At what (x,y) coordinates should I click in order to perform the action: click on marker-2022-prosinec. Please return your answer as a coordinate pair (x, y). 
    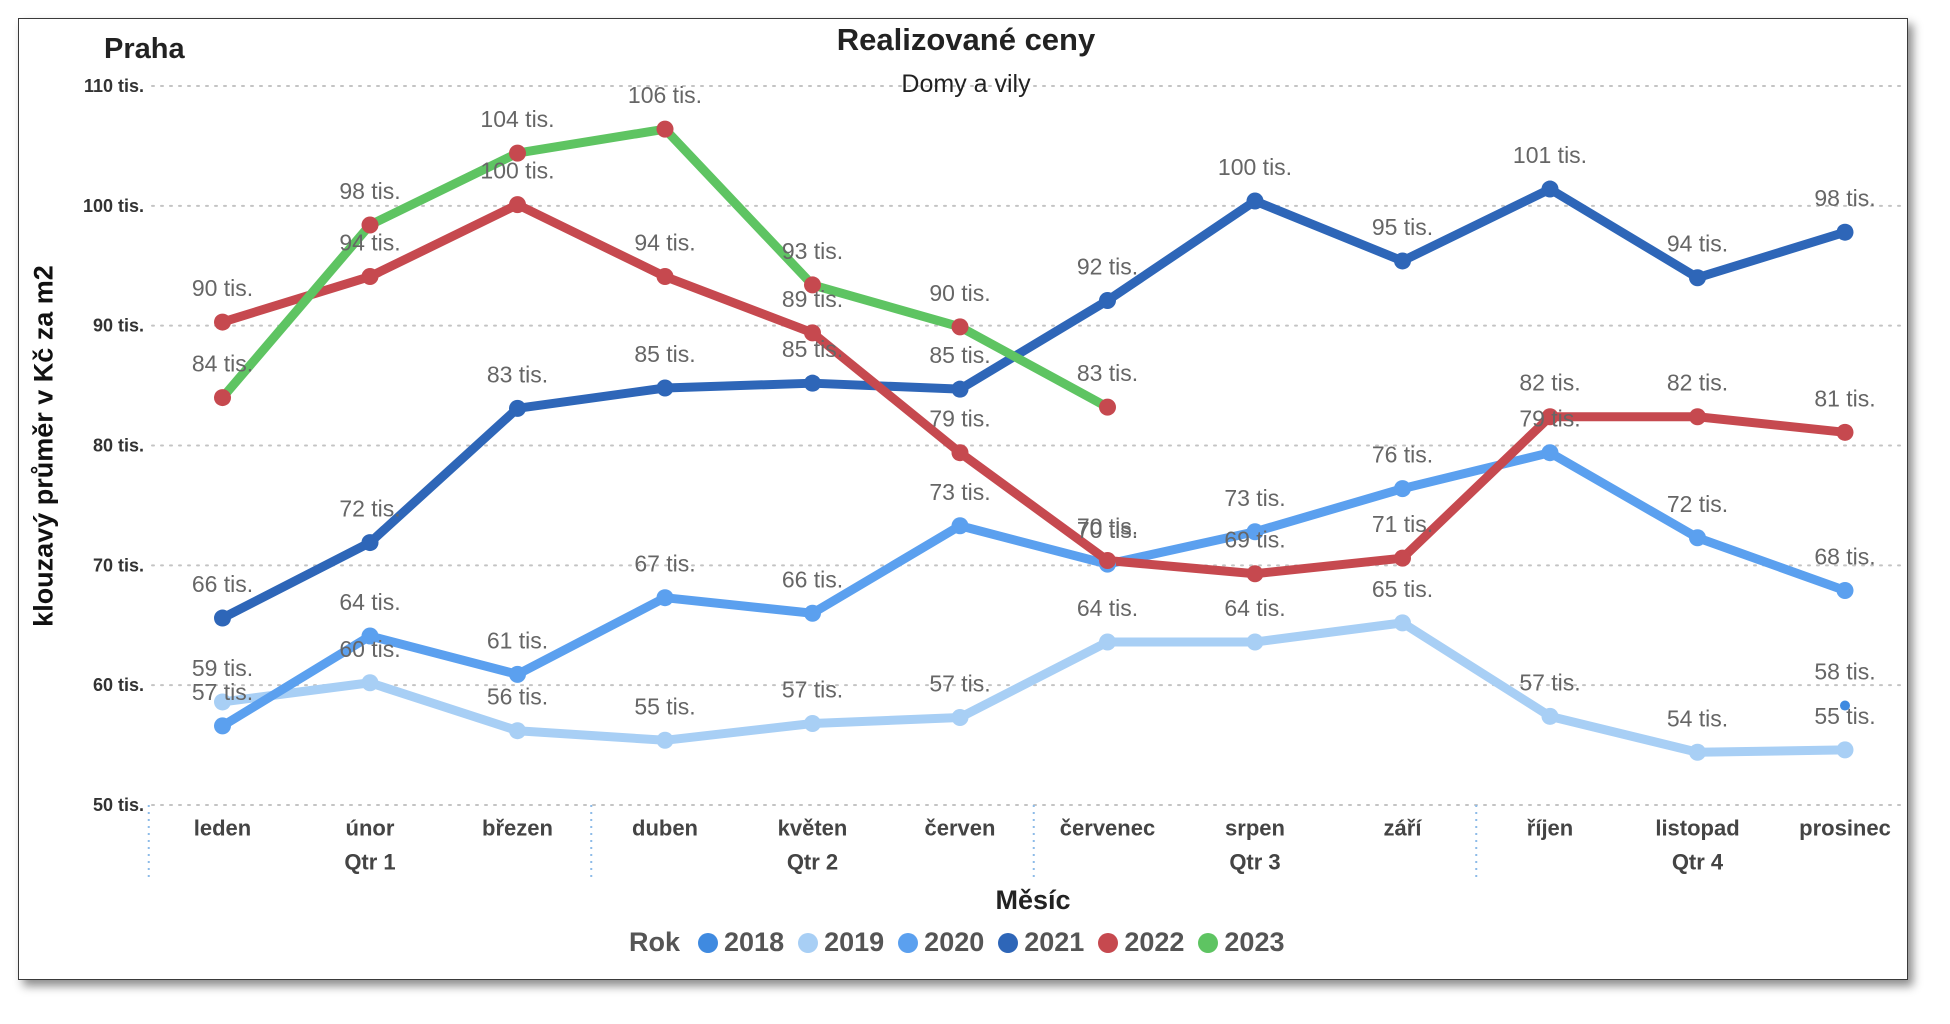
    Looking at the image, I should click on (1845, 432).